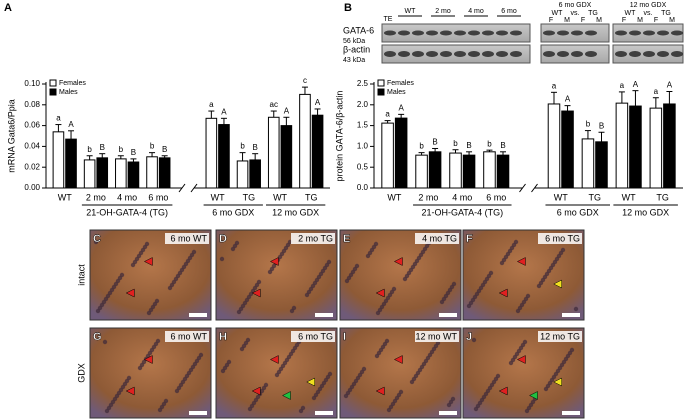 The height and width of the screenshot is (420, 687). I want to click on x-tick-label: 2 mo, so click(428, 197).